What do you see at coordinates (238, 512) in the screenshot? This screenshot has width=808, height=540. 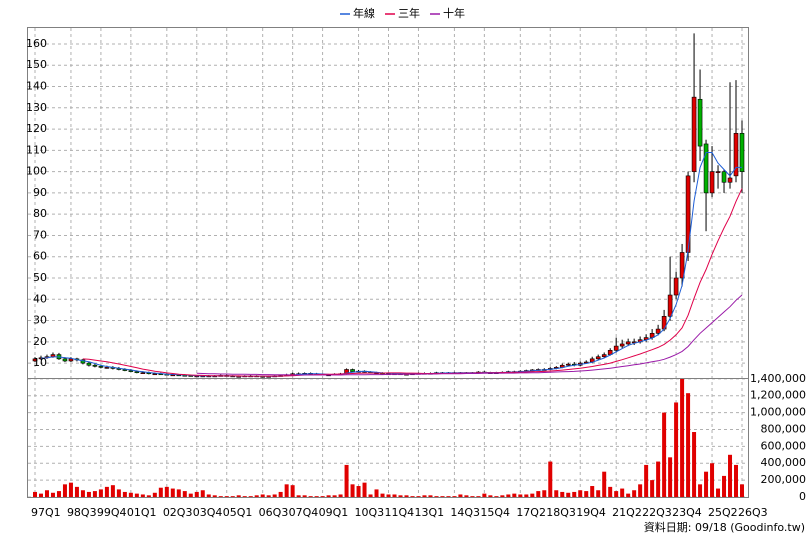 I see `x-tick-label: 05Q1` at bounding box center [238, 512].